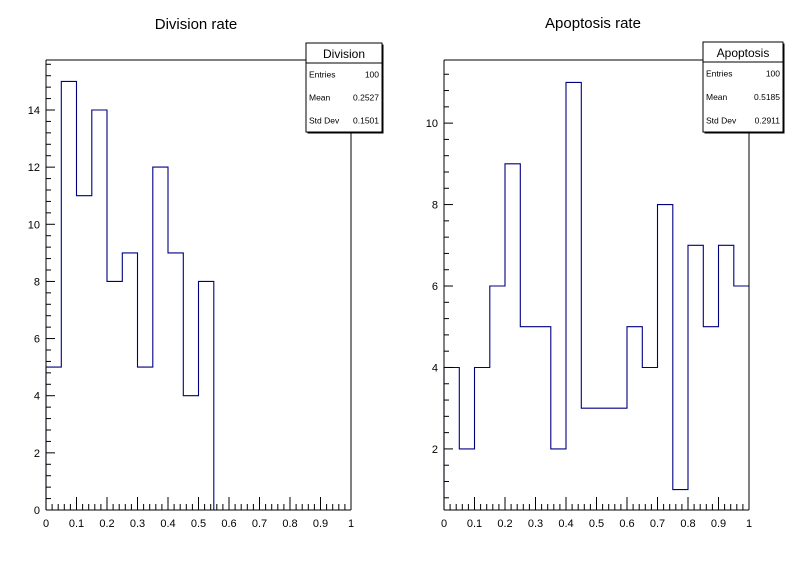  What do you see at coordinates (593, 23) in the screenshot?
I see `chart-title: Apoptosis rate` at bounding box center [593, 23].